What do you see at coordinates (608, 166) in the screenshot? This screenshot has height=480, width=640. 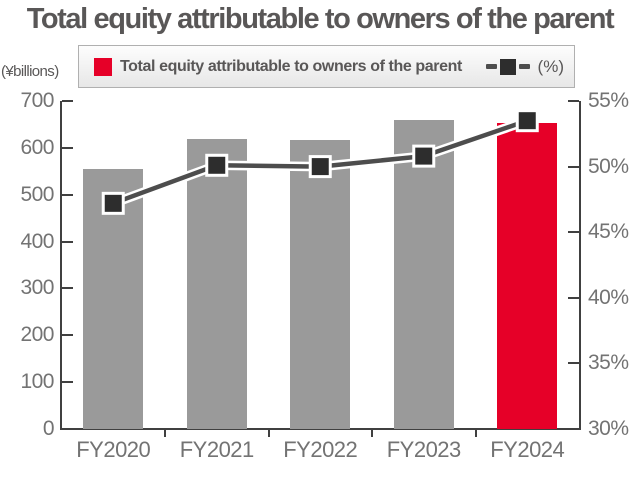 I see `right-axis-tick-label: 50%` at bounding box center [608, 166].